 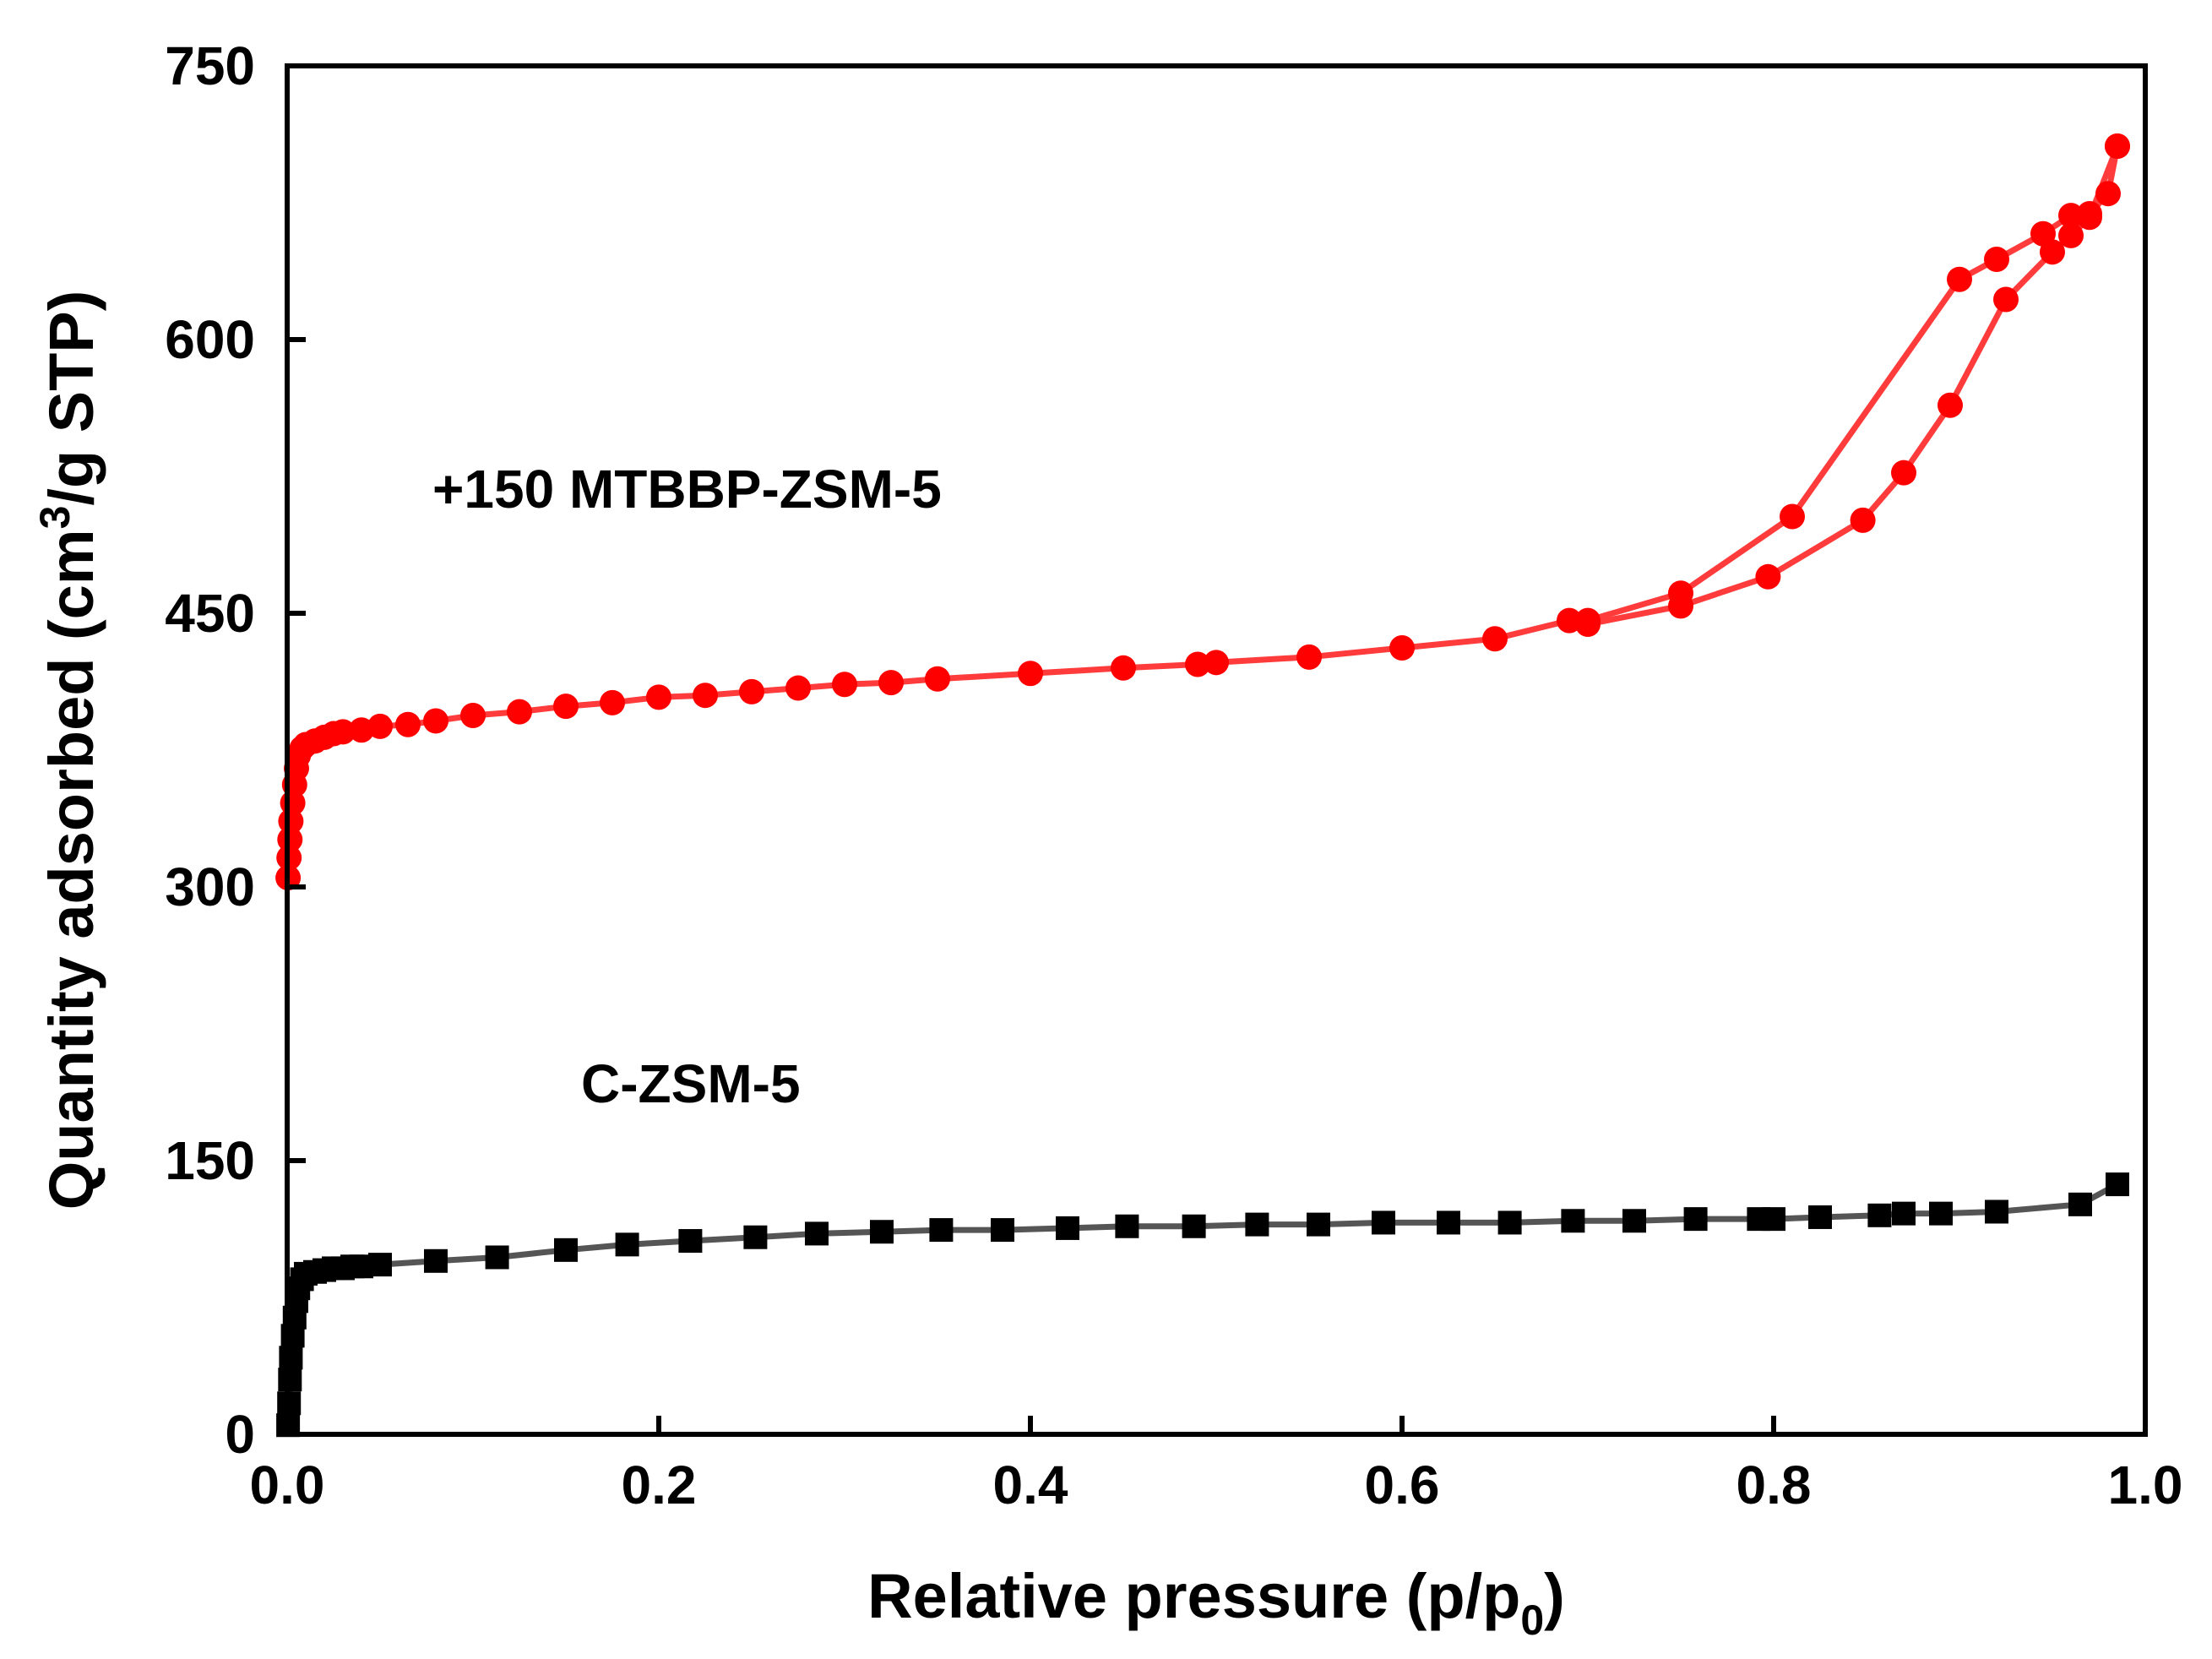 I want to click on x-tick-label: 0.0, so click(x=287, y=1485).